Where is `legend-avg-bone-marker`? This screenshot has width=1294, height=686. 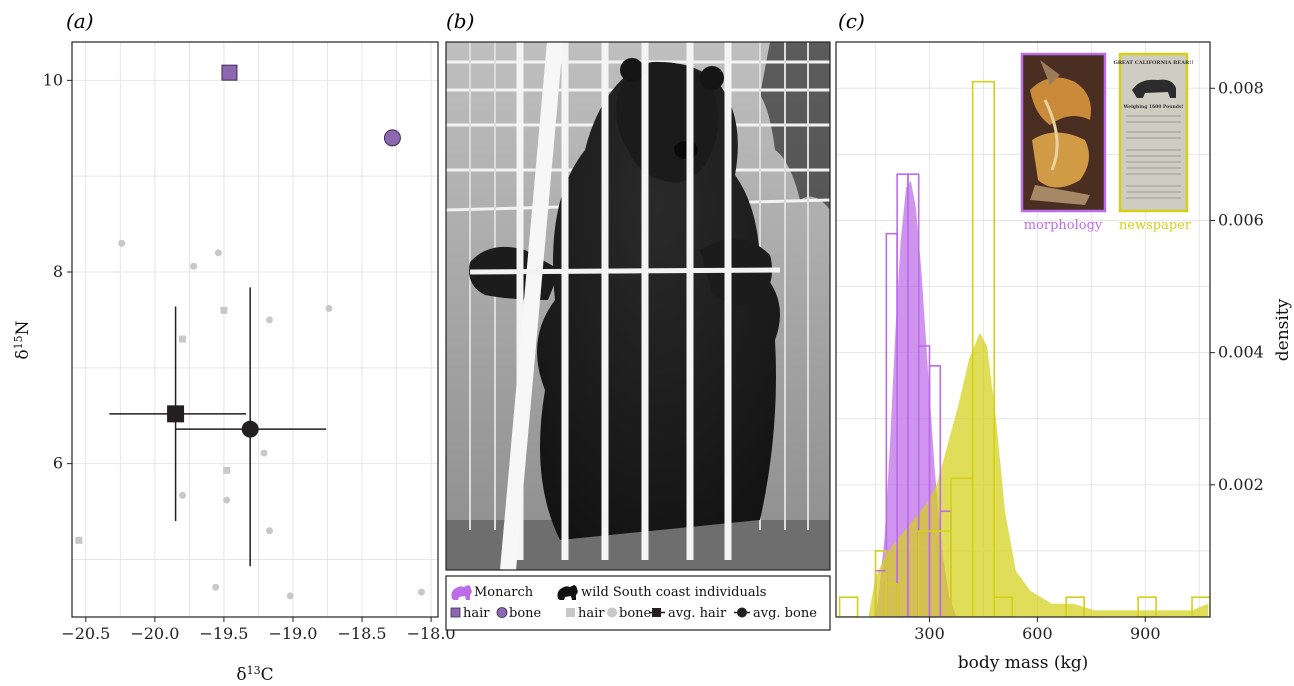 legend-avg-bone-marker is located at coordinates (742, 612).